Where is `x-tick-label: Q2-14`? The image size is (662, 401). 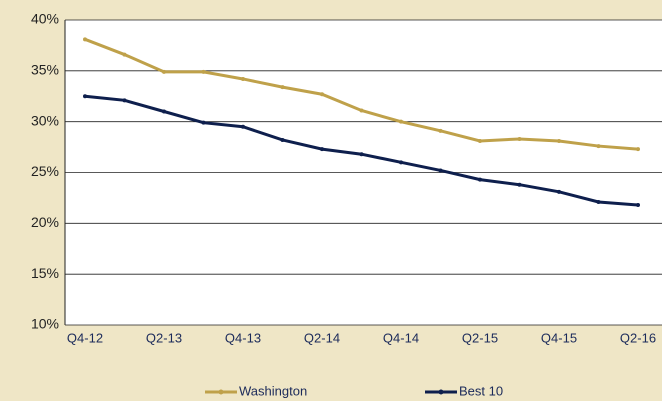 x-tick-label: Q2-14 is located at coordinates (322, 337).